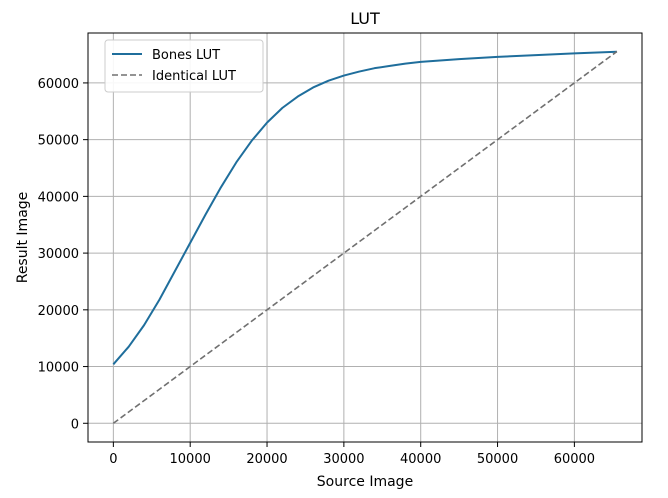 This screenshot has width=668, height=498. I want to click on y-axis-label: Result Image, so click(23, 238).